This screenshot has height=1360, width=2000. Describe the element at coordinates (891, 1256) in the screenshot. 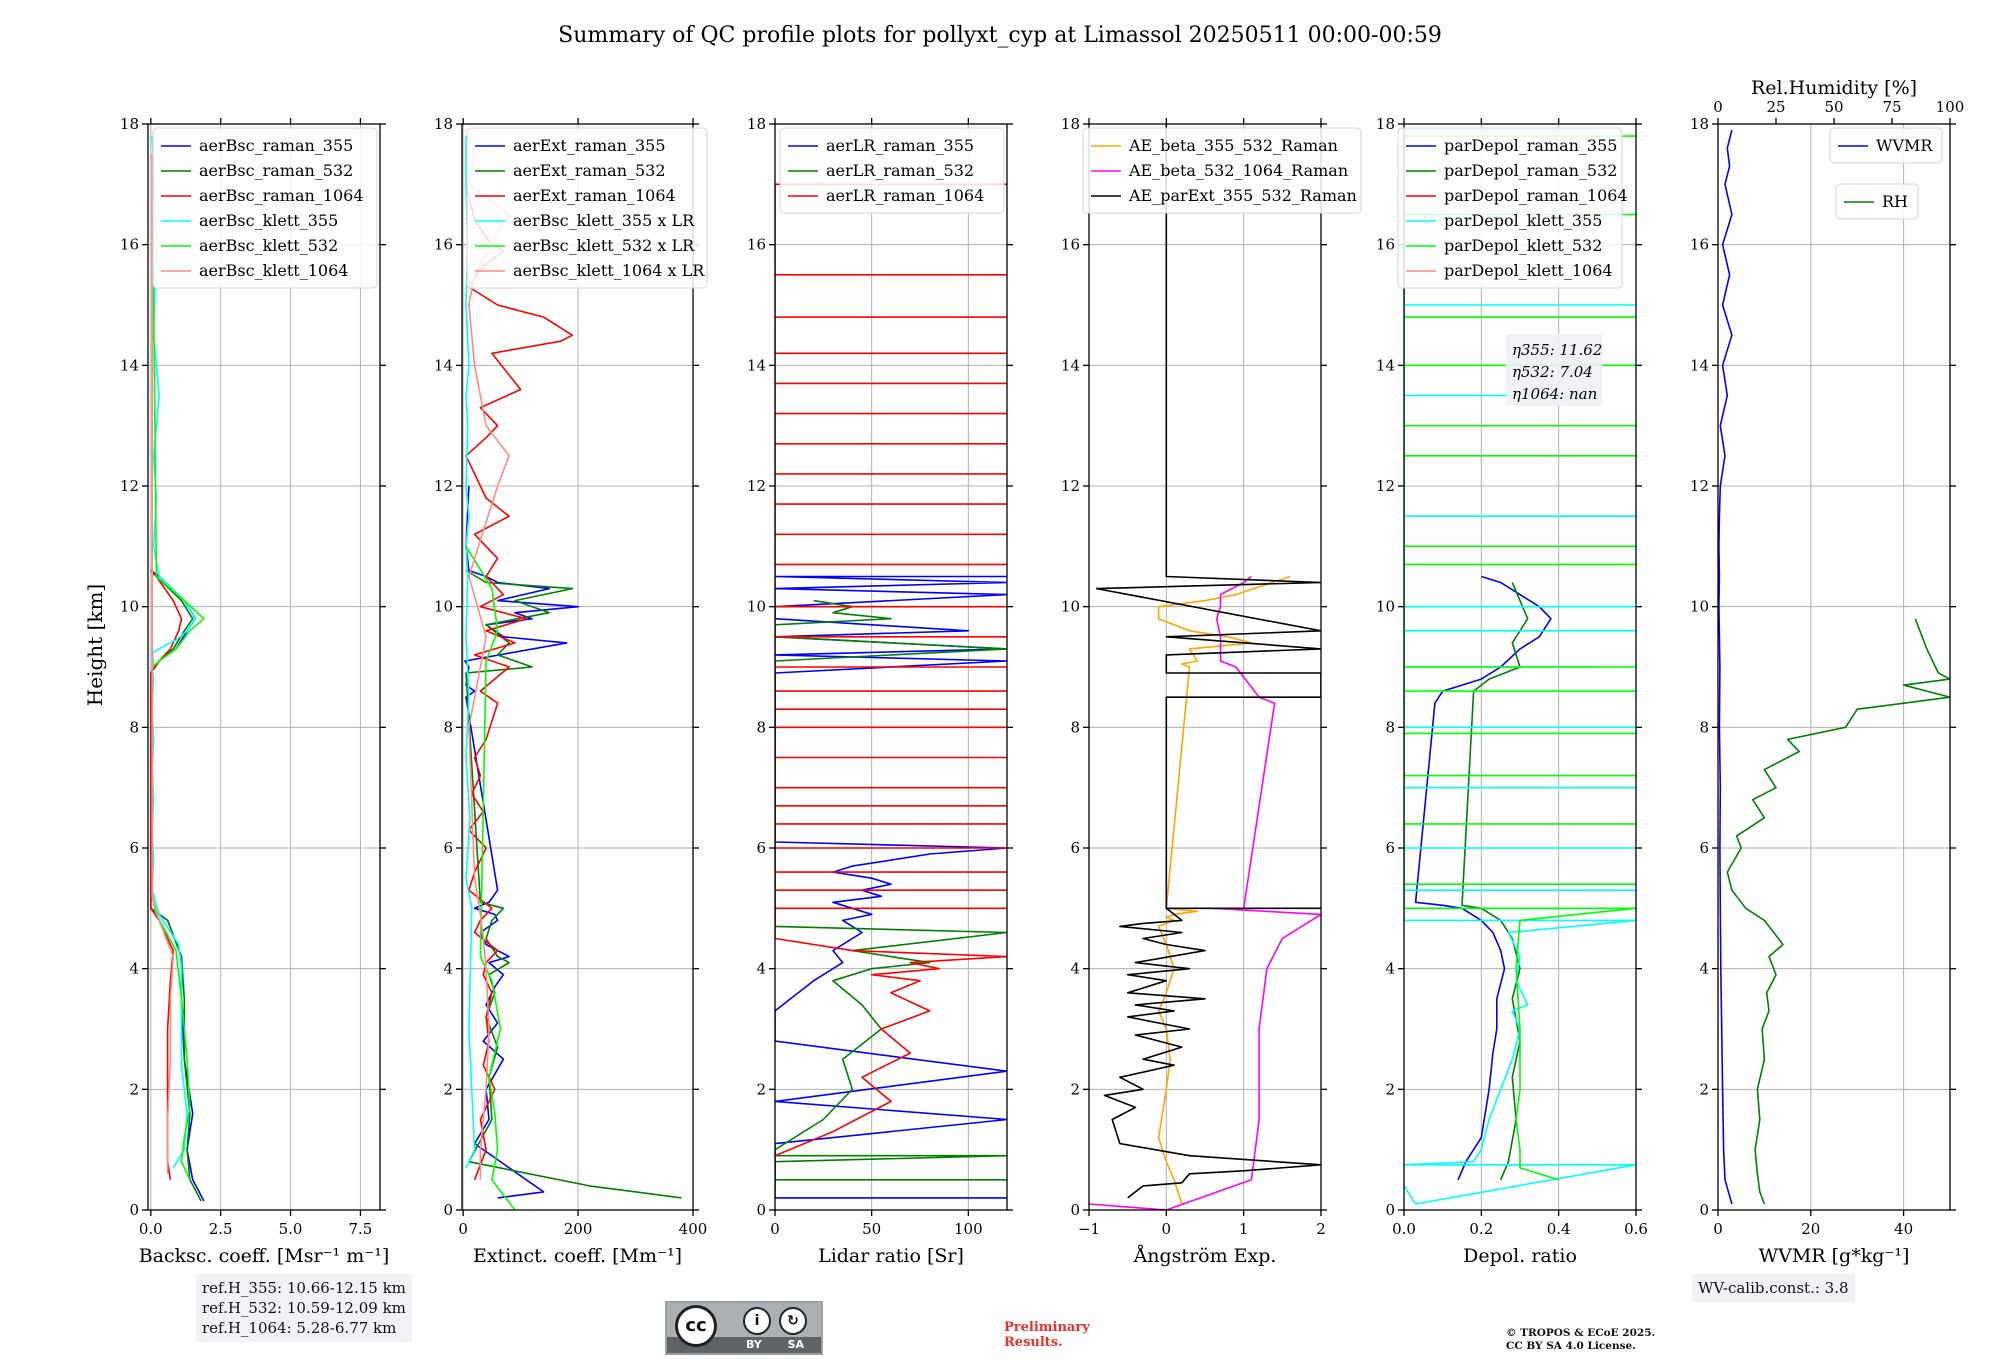

I see `x-axis-label: Lidar ratio [Sr]` at that location.